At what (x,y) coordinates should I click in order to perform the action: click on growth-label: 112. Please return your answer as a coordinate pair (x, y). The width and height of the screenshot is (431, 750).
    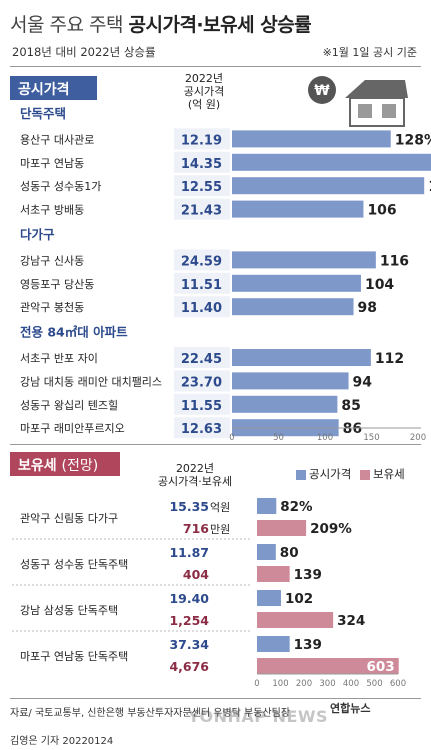
    Looking at the image, I should click on (389, 359).